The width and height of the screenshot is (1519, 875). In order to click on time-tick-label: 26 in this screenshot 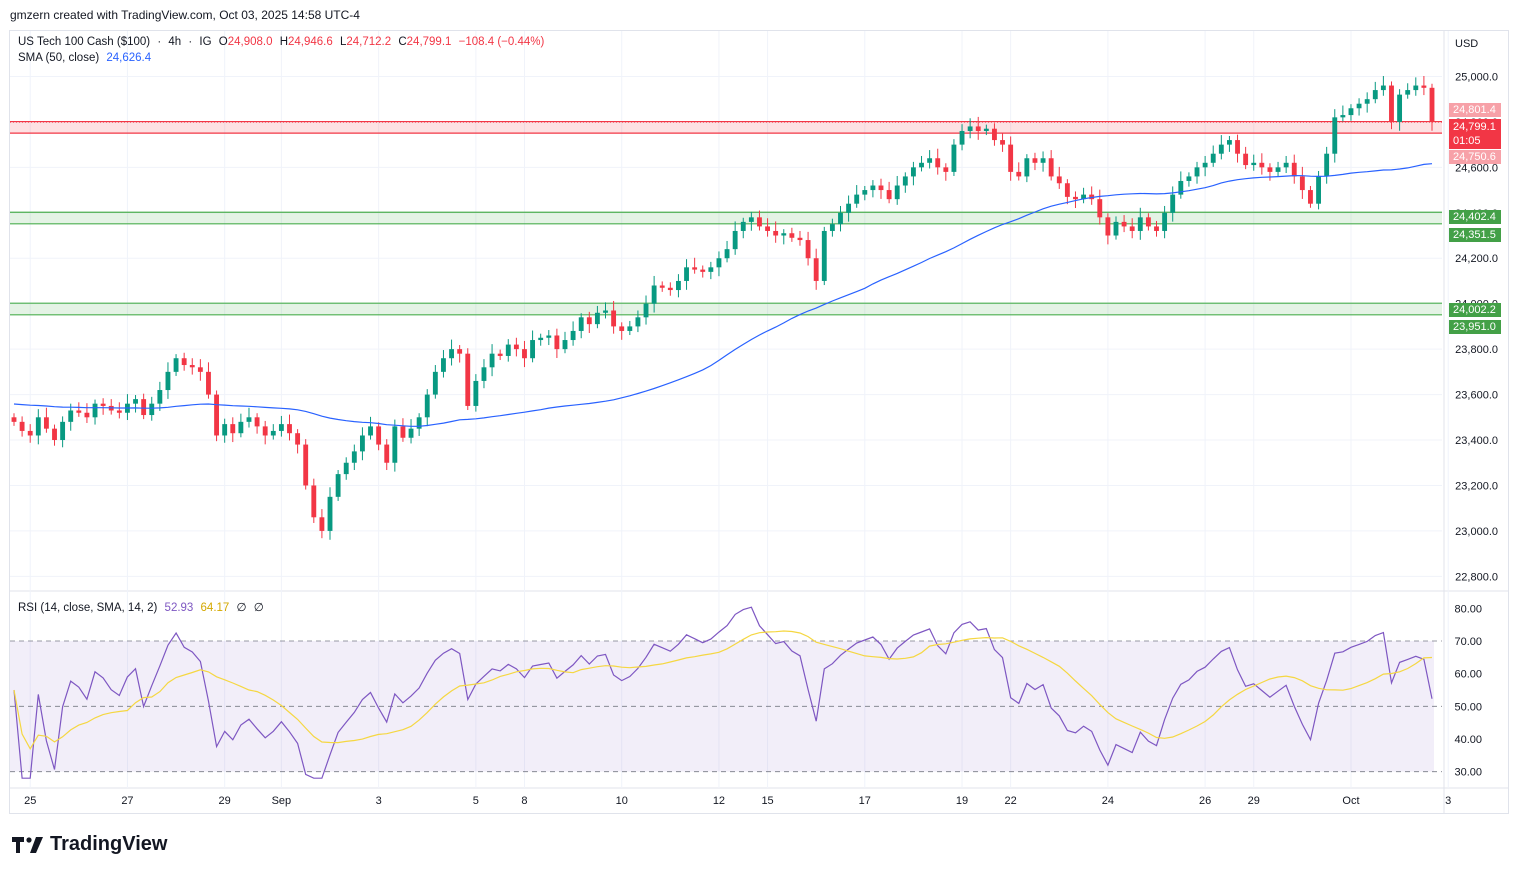, I will do `click(1205, 801)`.